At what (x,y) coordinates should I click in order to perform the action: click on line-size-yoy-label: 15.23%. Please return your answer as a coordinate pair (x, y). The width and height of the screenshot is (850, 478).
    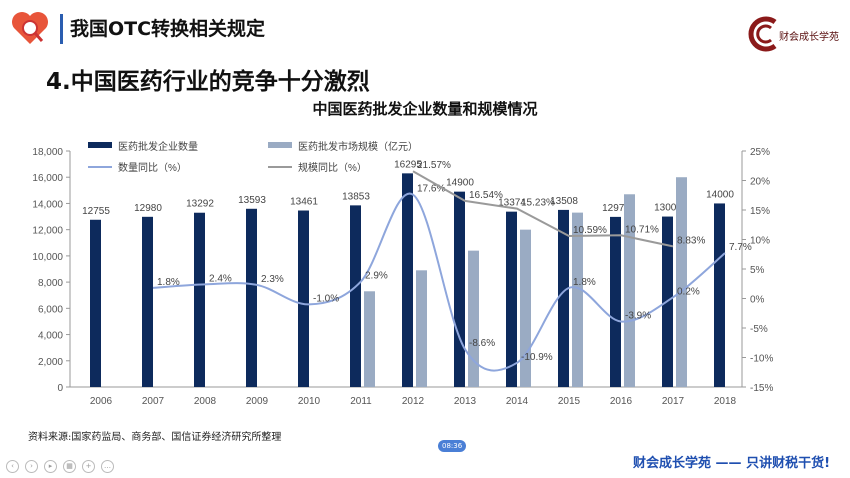
    Looking at the image, I should click on (538, 203).